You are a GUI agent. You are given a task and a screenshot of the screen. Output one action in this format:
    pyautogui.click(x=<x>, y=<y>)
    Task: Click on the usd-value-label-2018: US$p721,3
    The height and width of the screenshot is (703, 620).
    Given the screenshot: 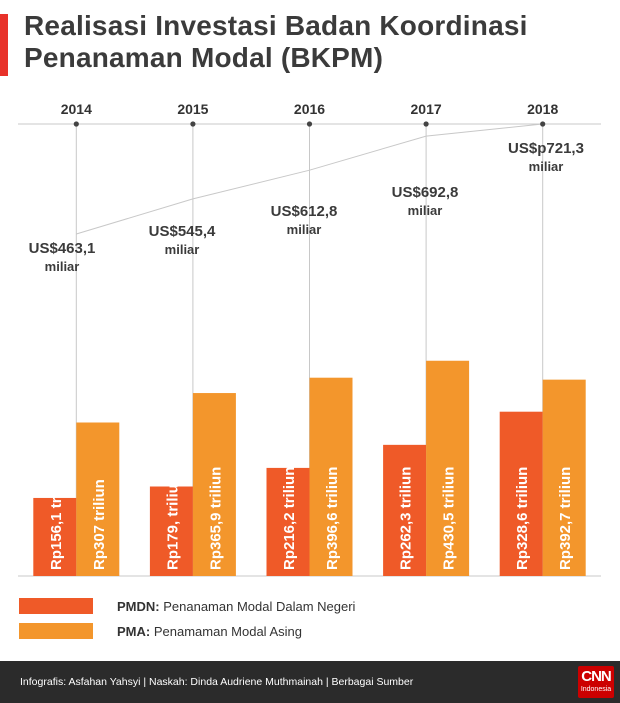 What is the action you would take?
    pyautogui.click(x=546, y=148)
    